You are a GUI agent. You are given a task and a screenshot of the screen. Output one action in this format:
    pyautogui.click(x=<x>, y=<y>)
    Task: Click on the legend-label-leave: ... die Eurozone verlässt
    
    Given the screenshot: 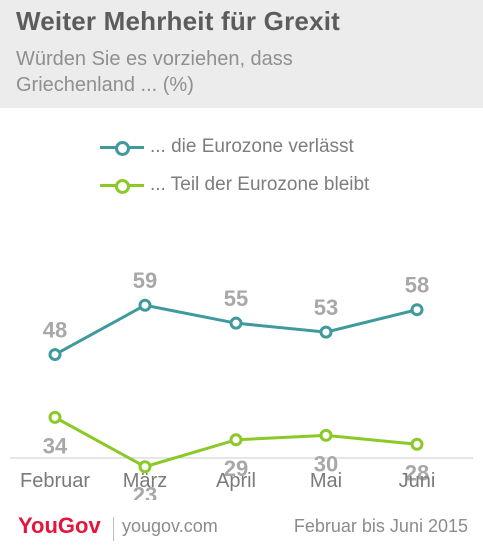 What is the action you would take?
    pyautogui.click(x=252, y=146)
    